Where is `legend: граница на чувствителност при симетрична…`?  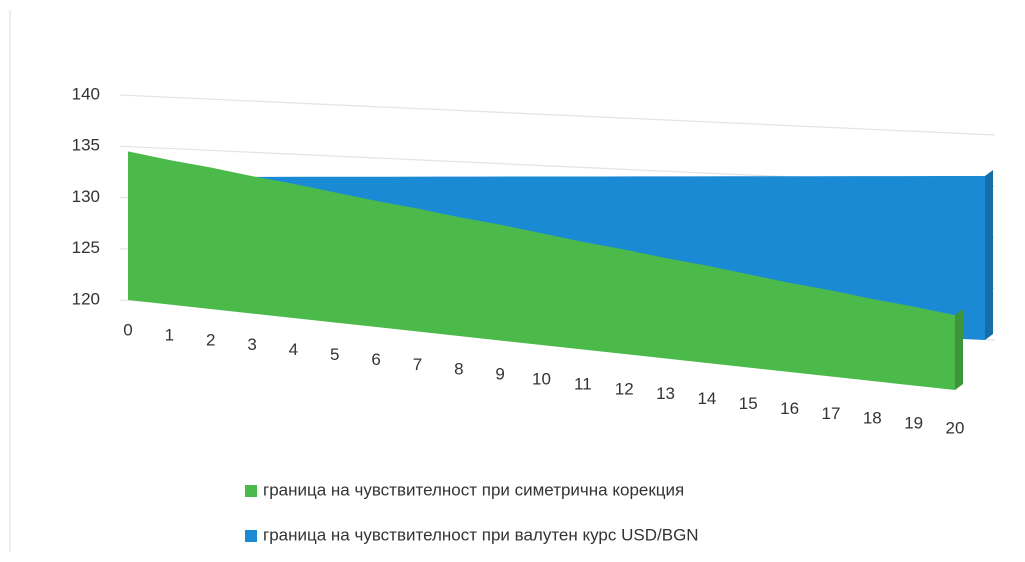 legend: граница на чувствителност при симетрична… is located at coordinates (472, 512).